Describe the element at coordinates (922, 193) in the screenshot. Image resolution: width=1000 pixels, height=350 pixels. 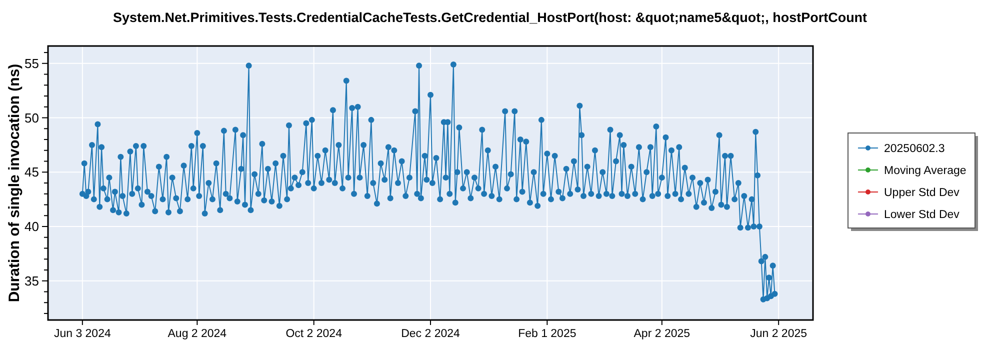
I see `legend-label: Upper Std Dev` at that location.